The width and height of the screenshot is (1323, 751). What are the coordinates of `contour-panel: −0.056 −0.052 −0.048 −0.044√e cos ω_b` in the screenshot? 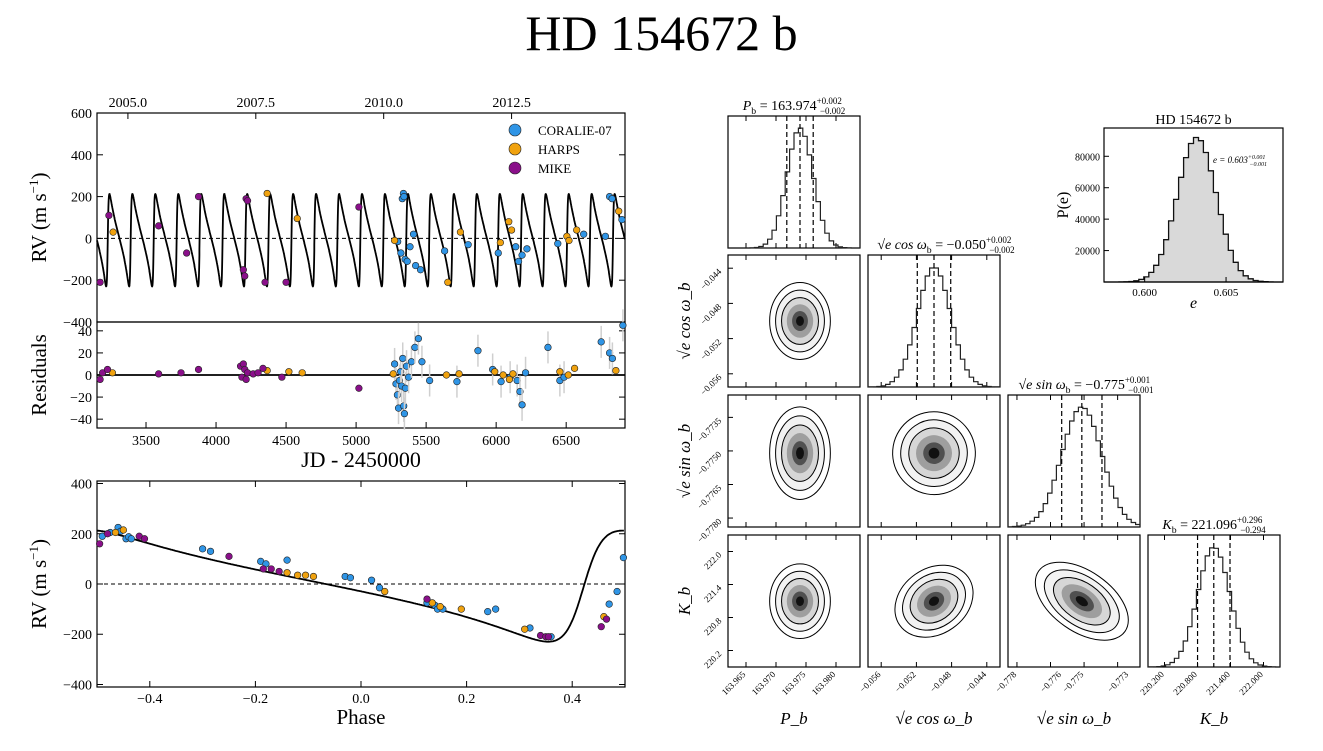 It's located at (768, 325).